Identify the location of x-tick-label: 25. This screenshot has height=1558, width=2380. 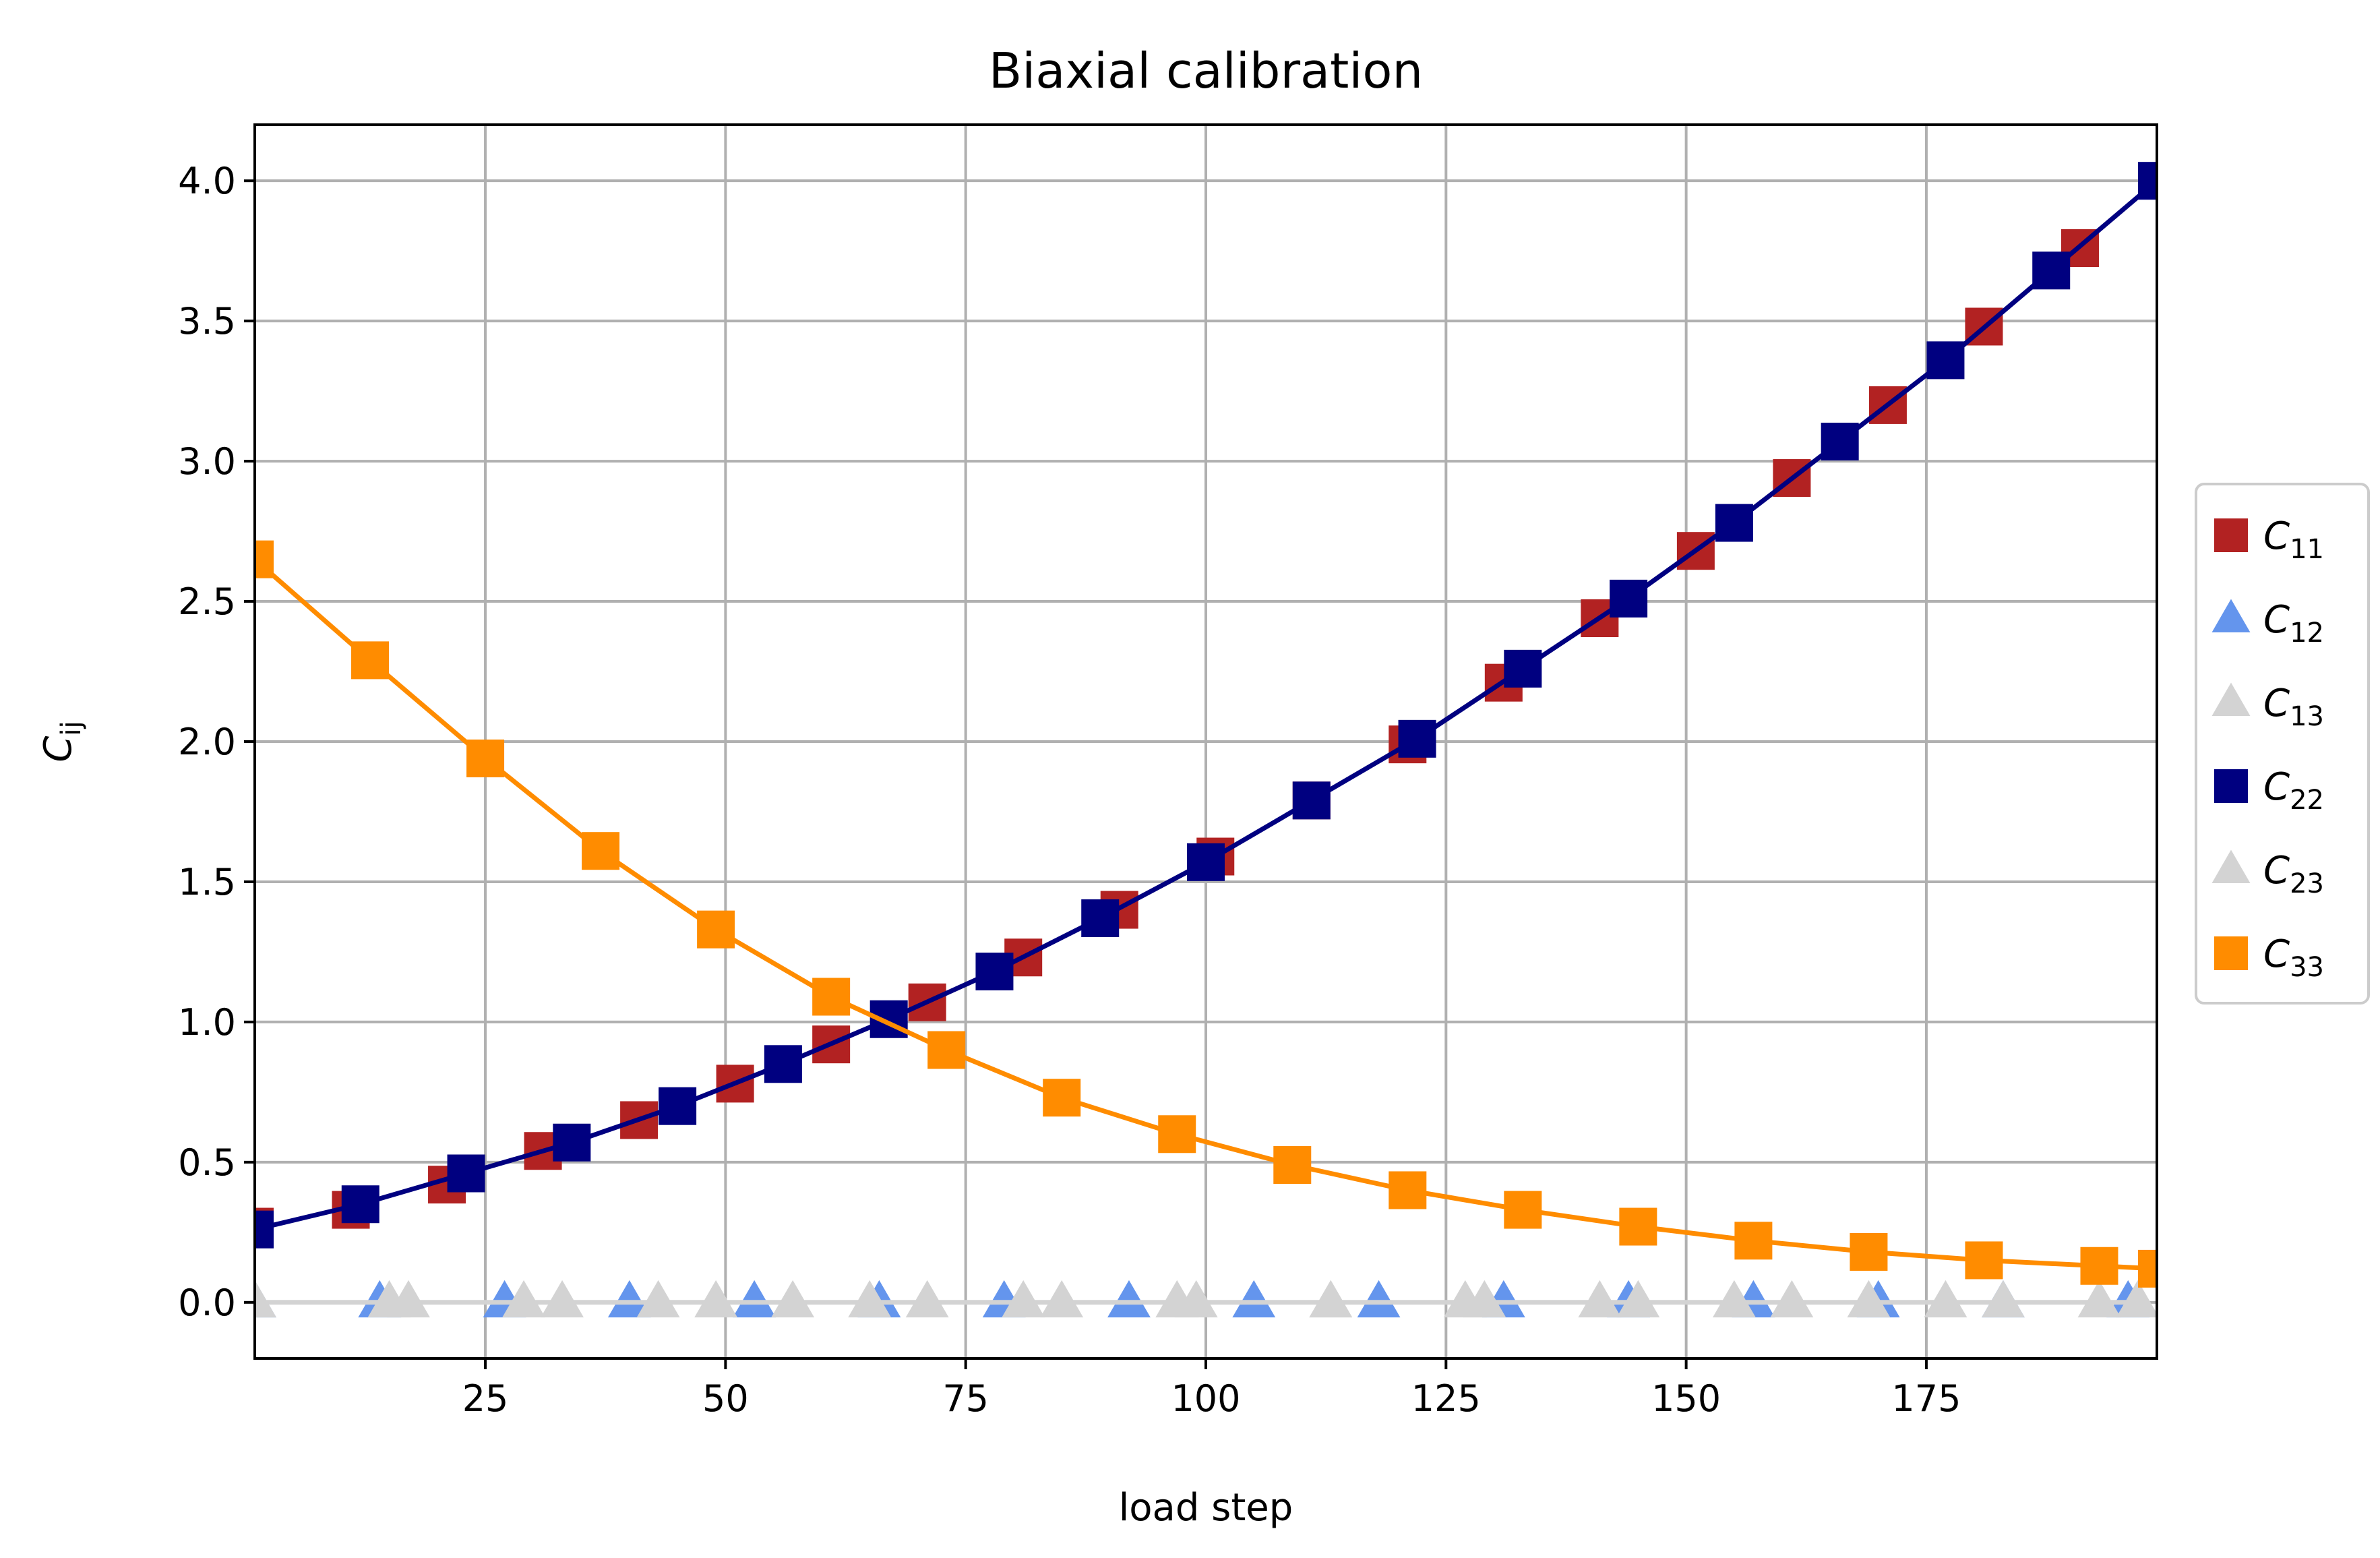
(486, 1399).